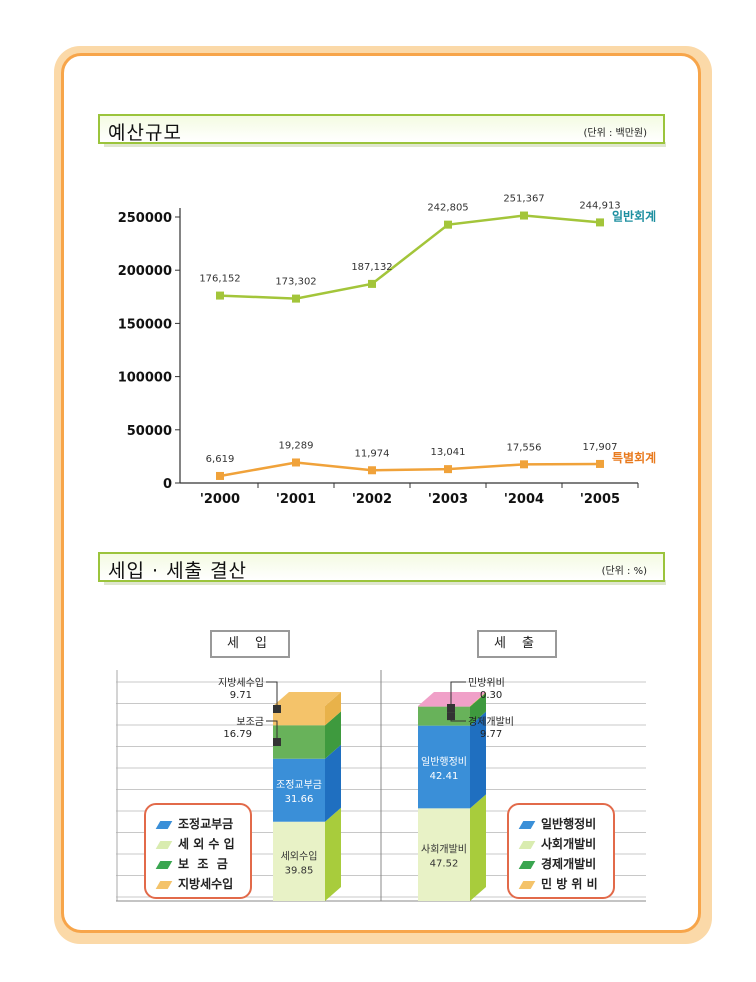  What do you see at coordinates (194, 883) in the screenshot?
I see `legend-item: 지방세수입` at bounding box center [194, 883].